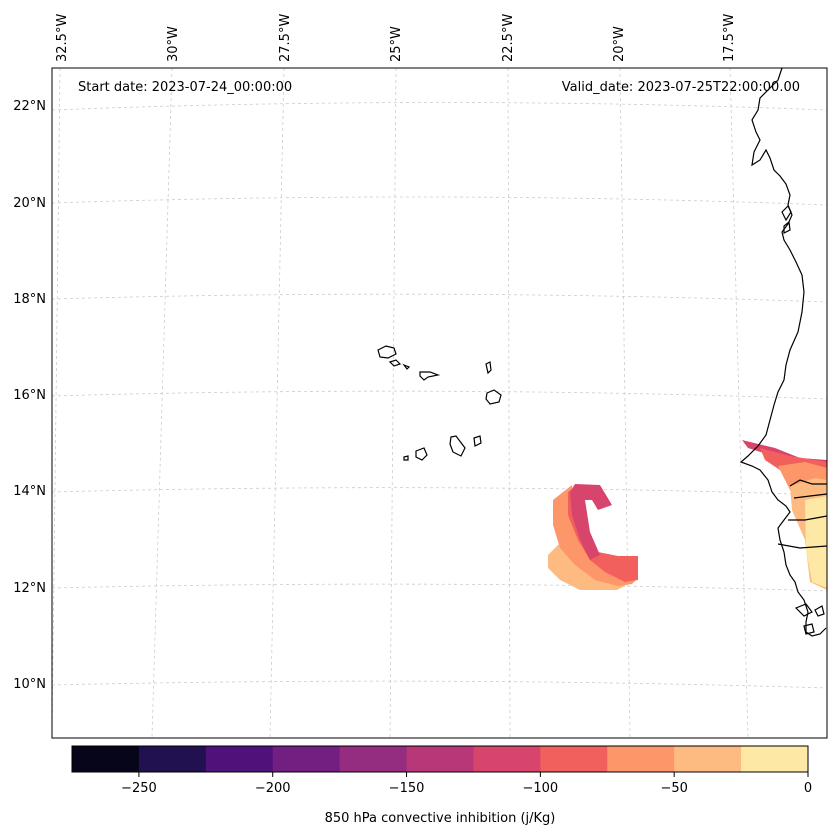 The image size is (837, 836). Describe the element at coordinates (681, 87) in the screenshot. I see `valid-date-text: Valid_date: 2023-07-25T22:00:00.00` at that location.